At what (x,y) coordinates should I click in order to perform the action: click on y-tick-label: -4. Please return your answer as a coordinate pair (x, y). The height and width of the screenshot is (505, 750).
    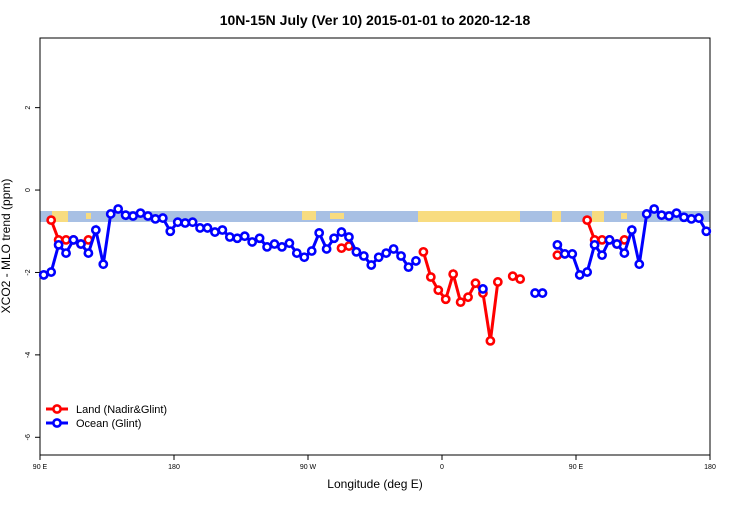
    Looking at the image, I should click on (28, 355).